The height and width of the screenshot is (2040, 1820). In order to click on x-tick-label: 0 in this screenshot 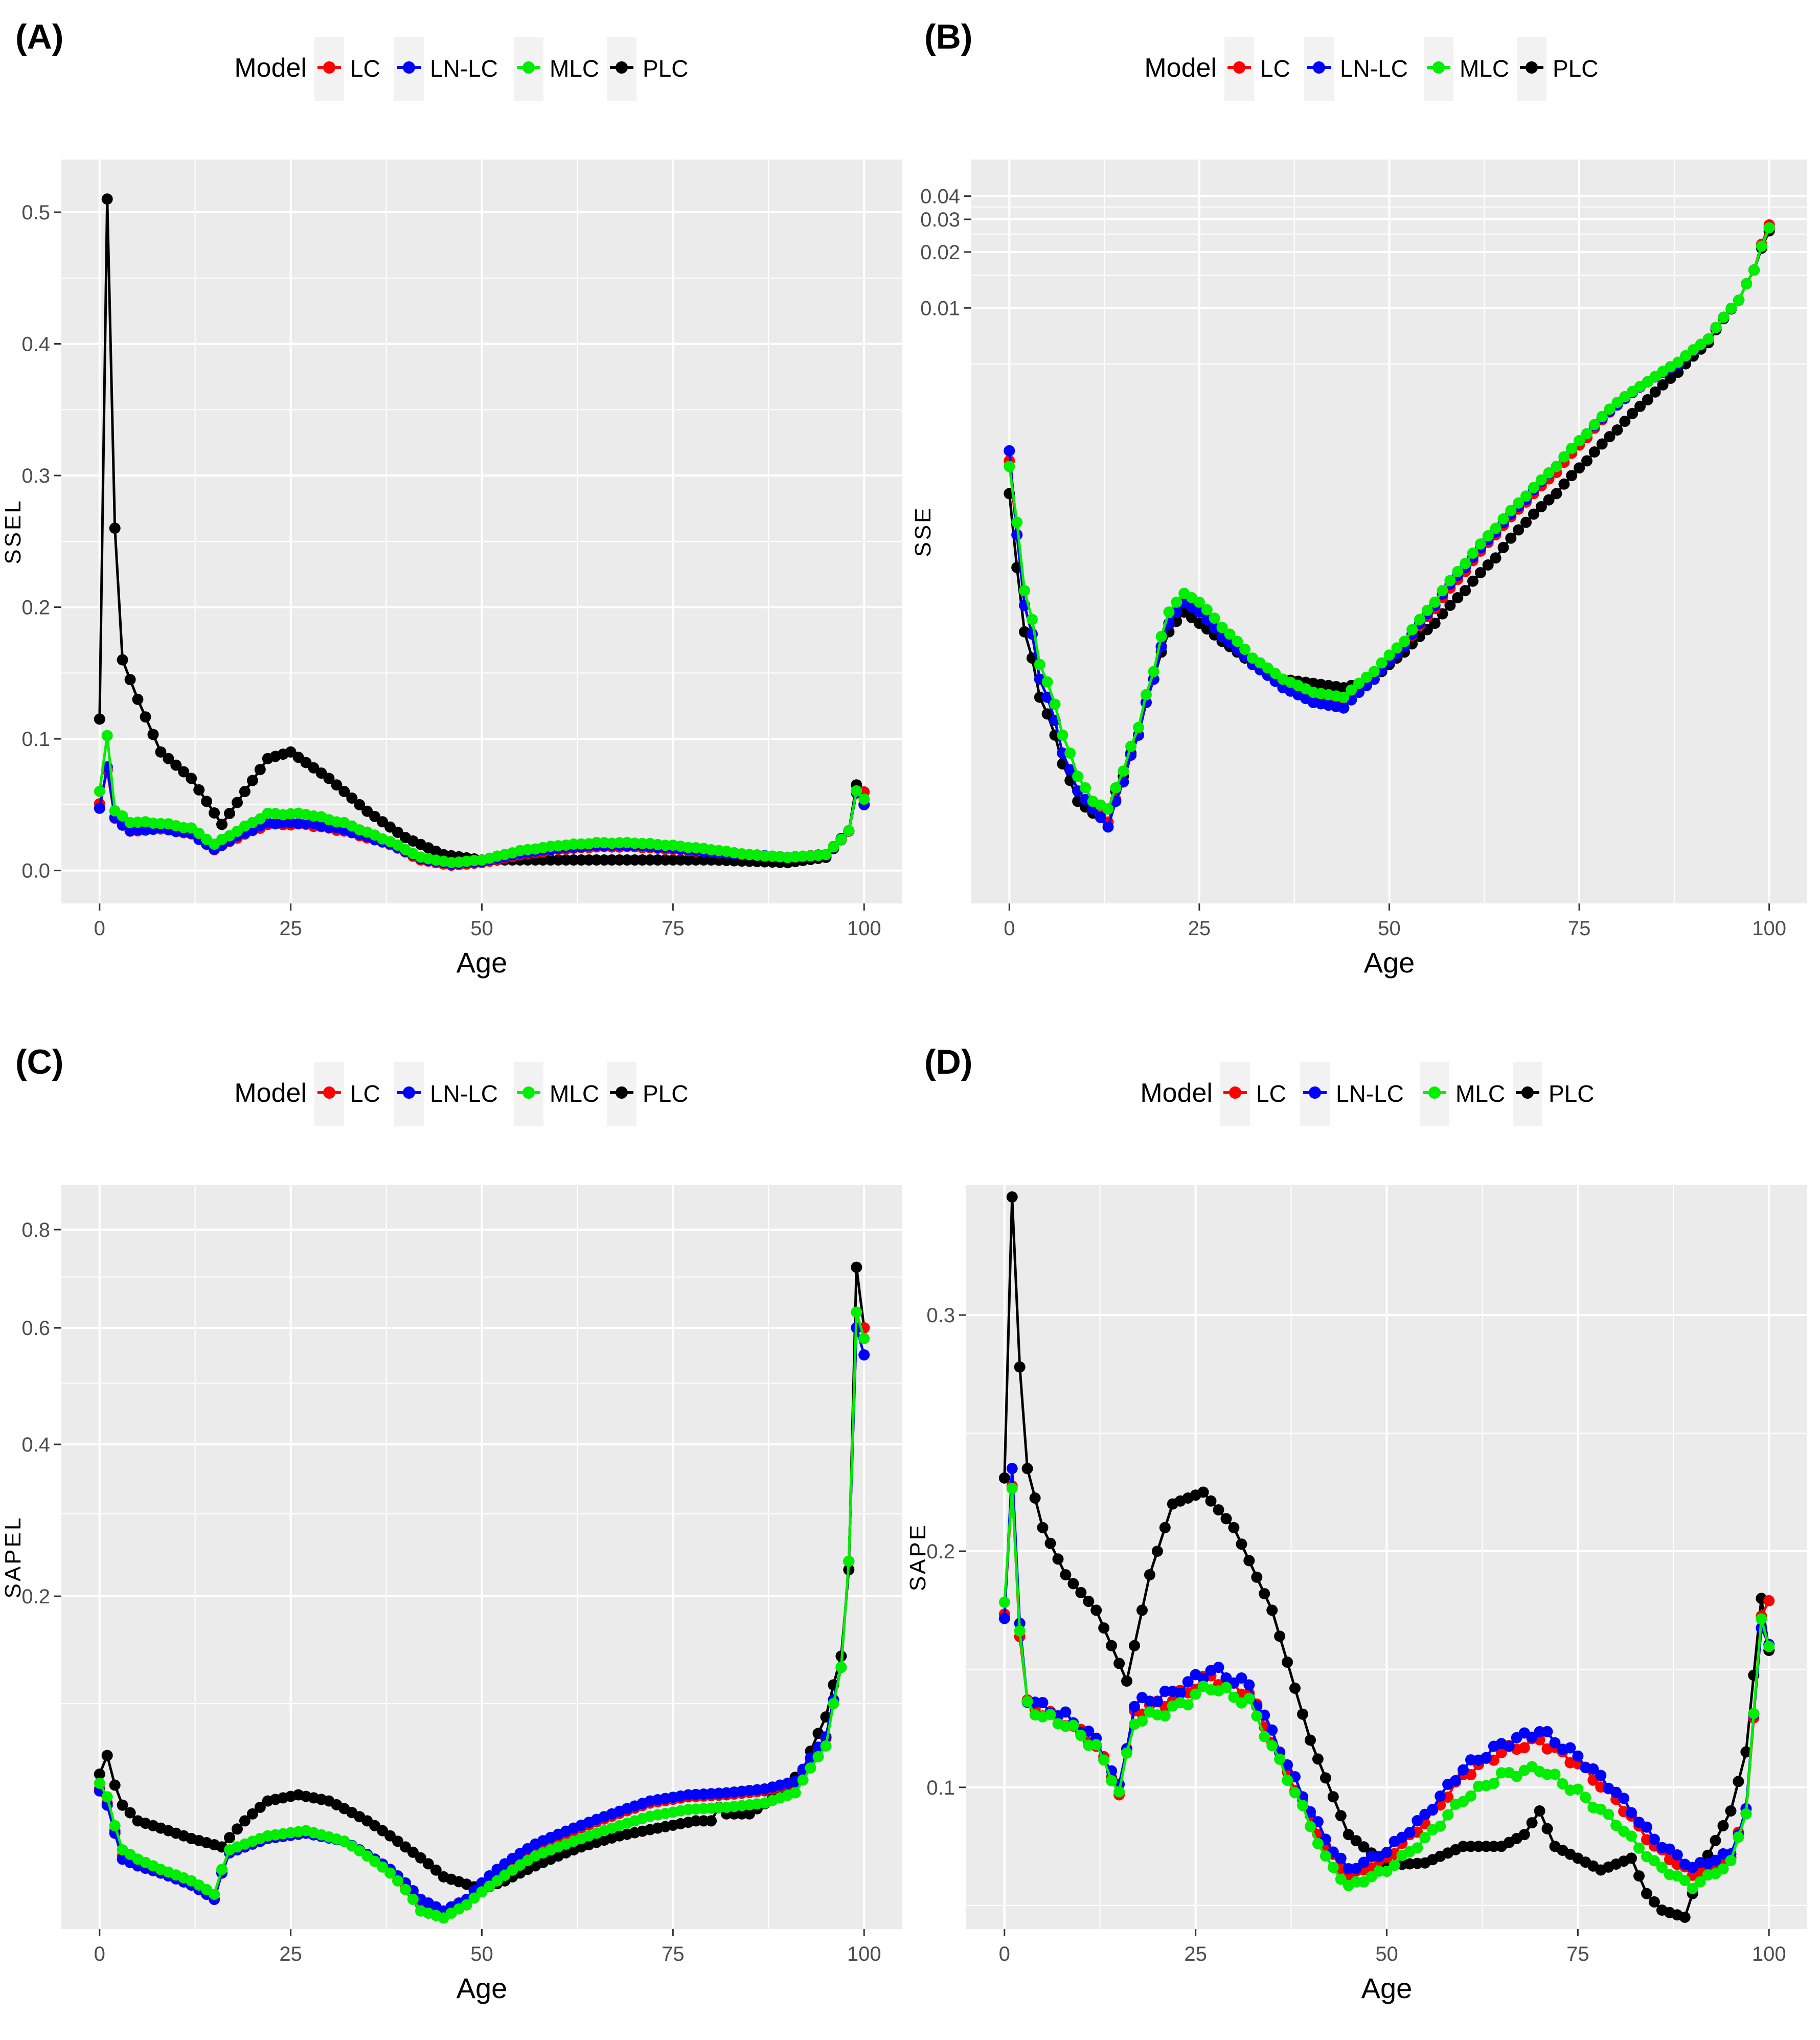, I will do `click(1004, 1954)`.